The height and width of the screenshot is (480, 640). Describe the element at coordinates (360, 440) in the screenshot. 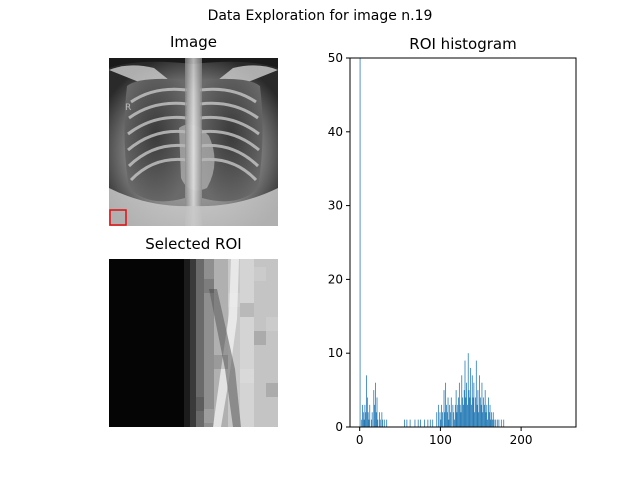

I see `x-tick-label: 0` at that location.